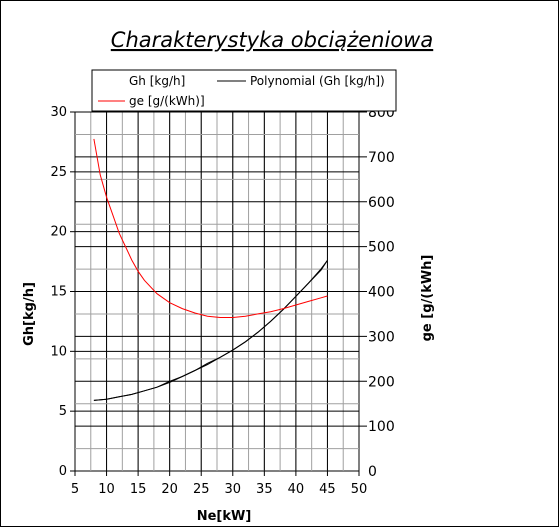  What do you see at coordinates (381, 293) in the screenshot?
I see `y-right-tick-label: 400` at bounding box center [381, 293].